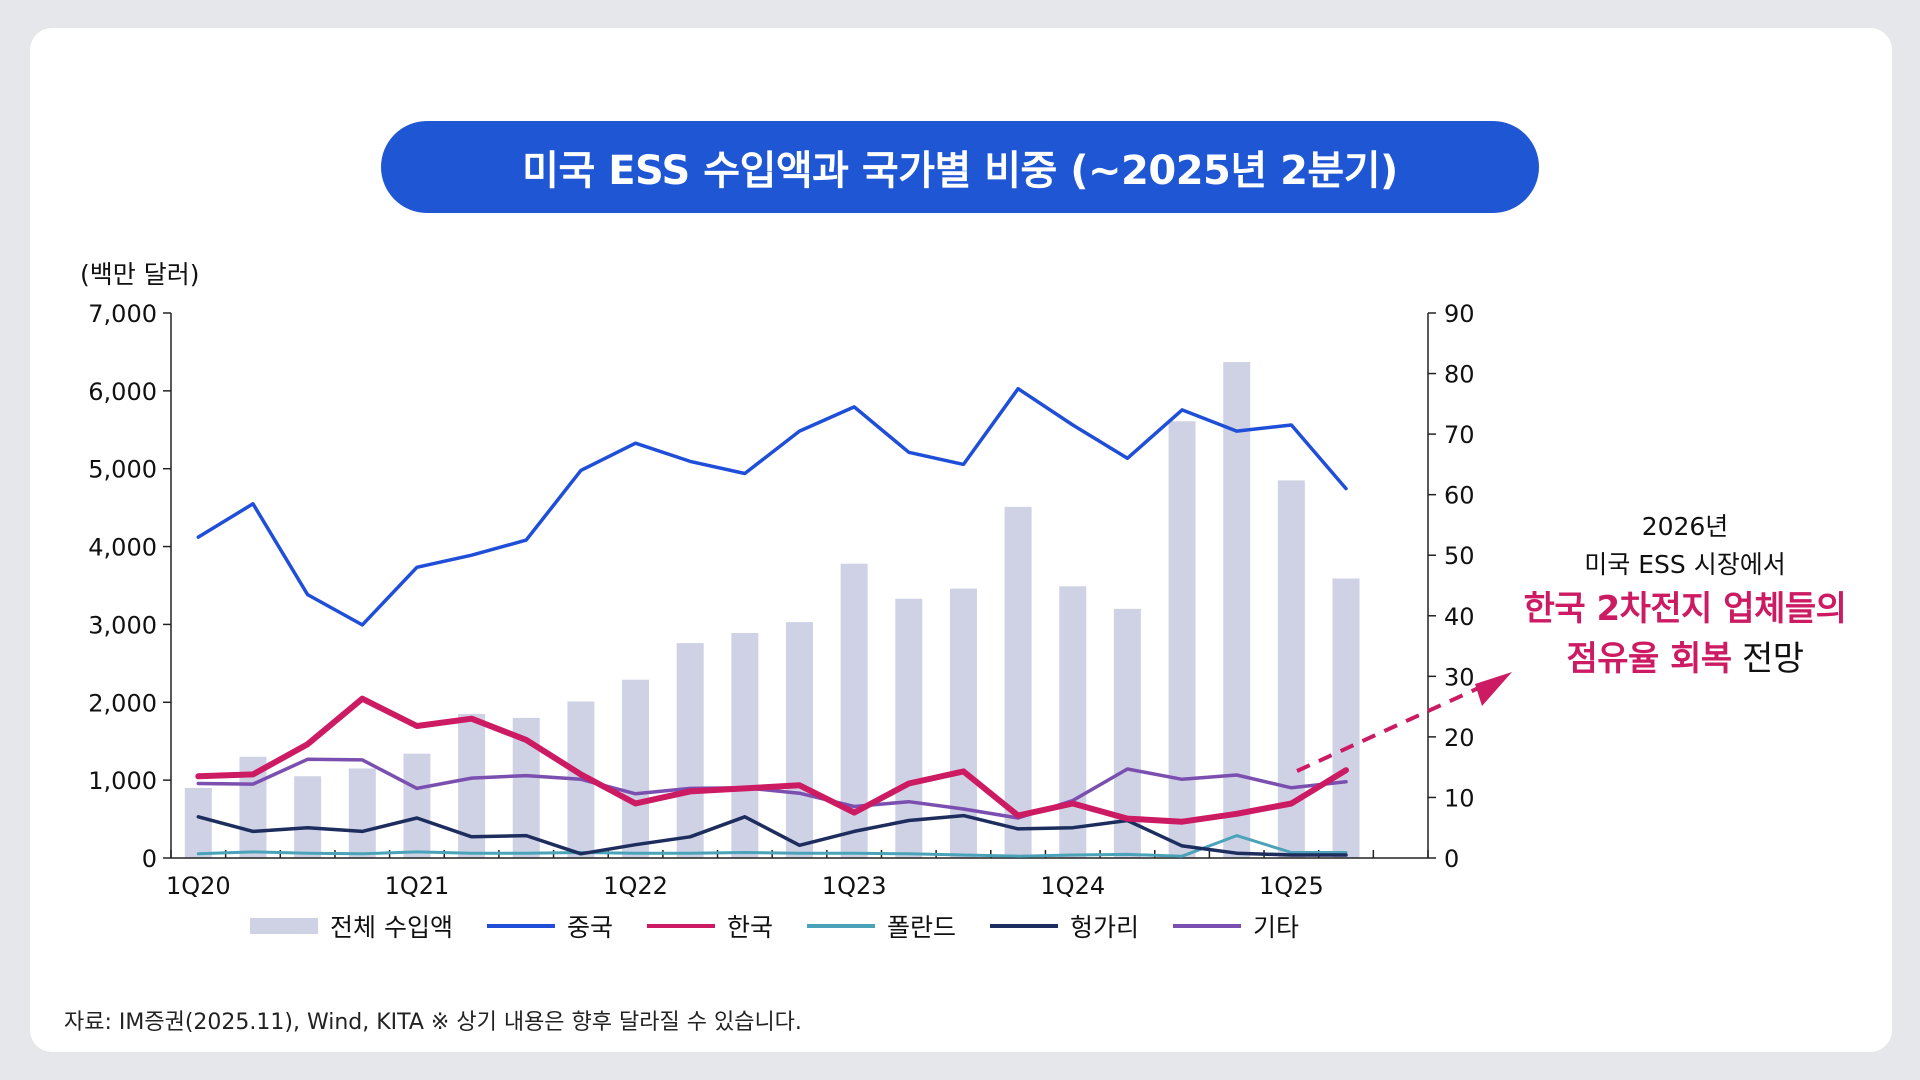 The height and width of the screenshot is (1080, 1920). I want to click on legend-label-china: 중국, so click(589, 927).